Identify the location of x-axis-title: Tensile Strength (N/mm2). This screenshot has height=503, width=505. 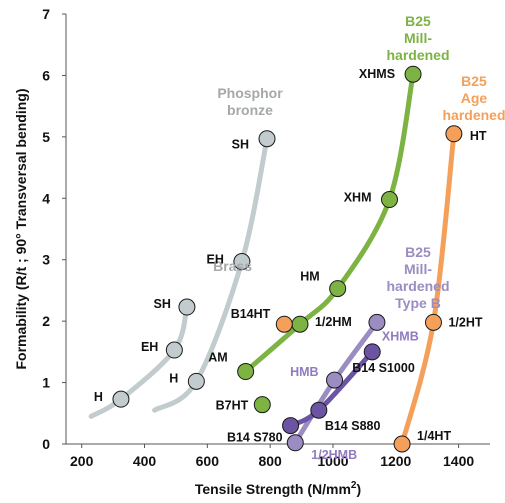
(278, 488).